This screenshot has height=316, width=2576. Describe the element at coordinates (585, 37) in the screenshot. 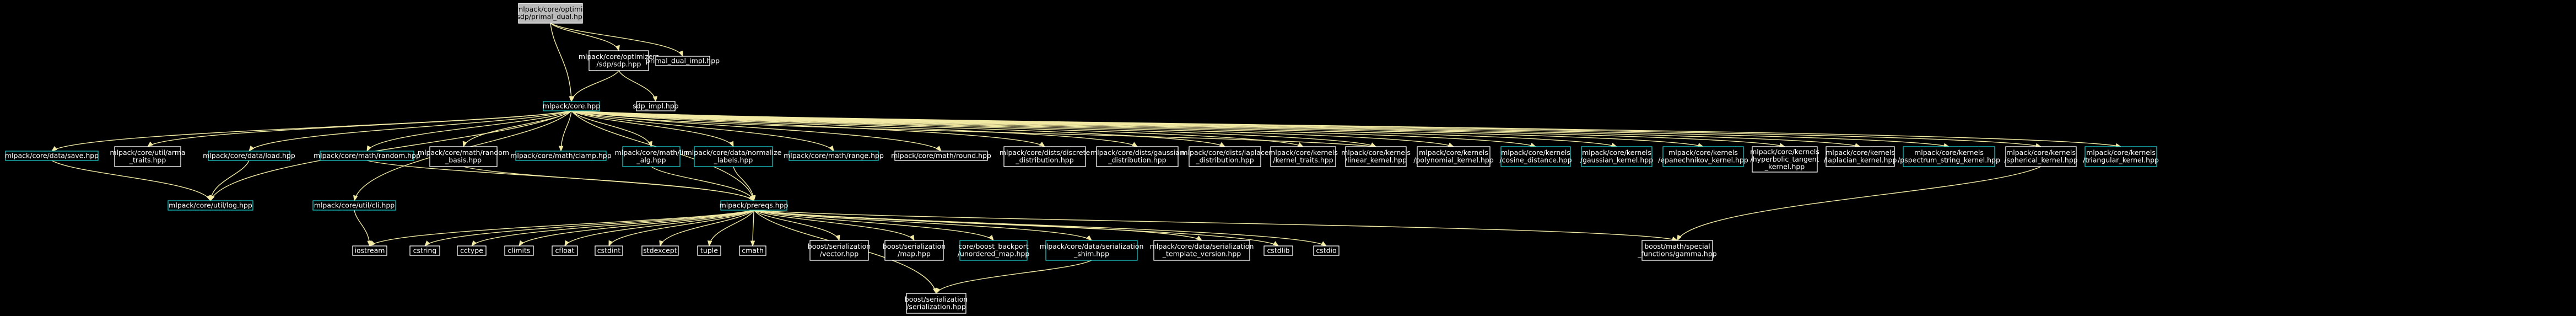

I see `edge-root-to-sdp` at that location.